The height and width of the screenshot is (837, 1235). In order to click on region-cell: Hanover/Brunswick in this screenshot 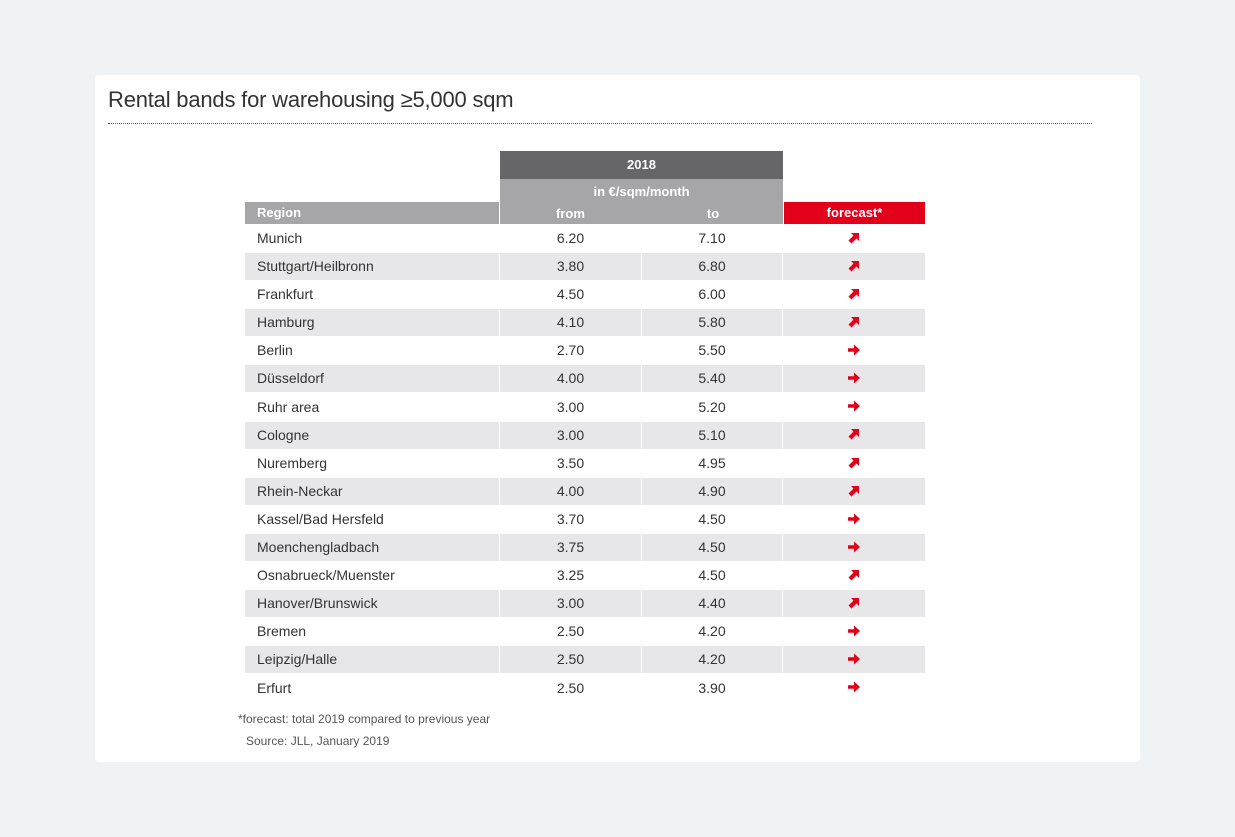, I will do `click(372, 604)`.